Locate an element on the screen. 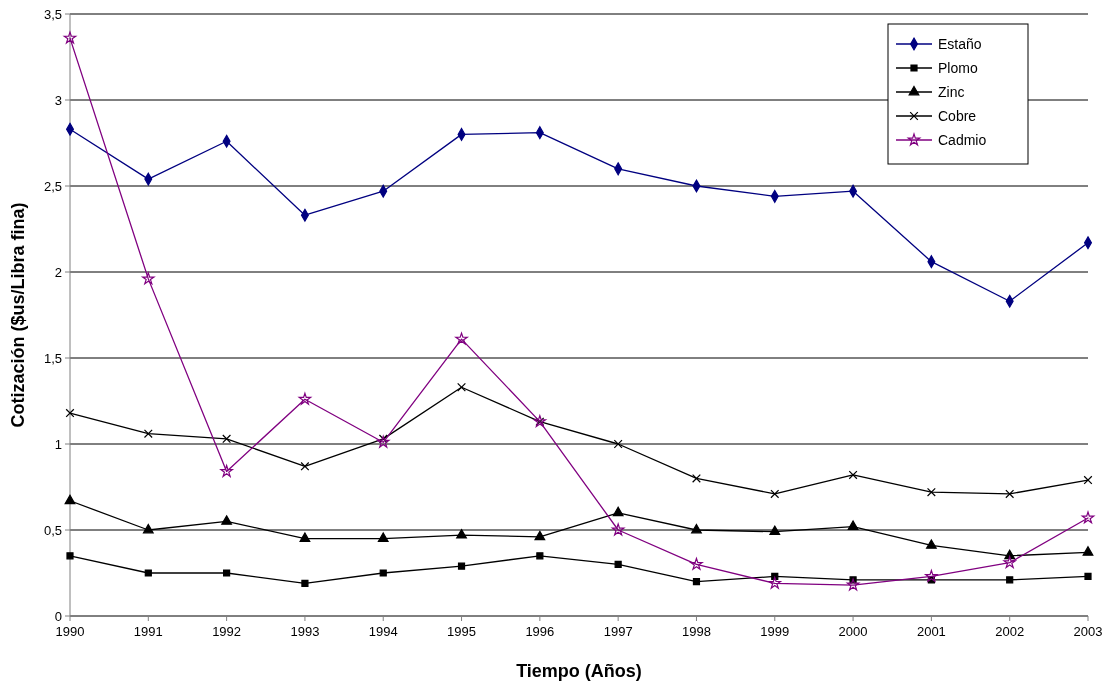 The width and height of the screenshot is (1106, 685). x-tick-label: 1990 is located at coordinates (70, 631).